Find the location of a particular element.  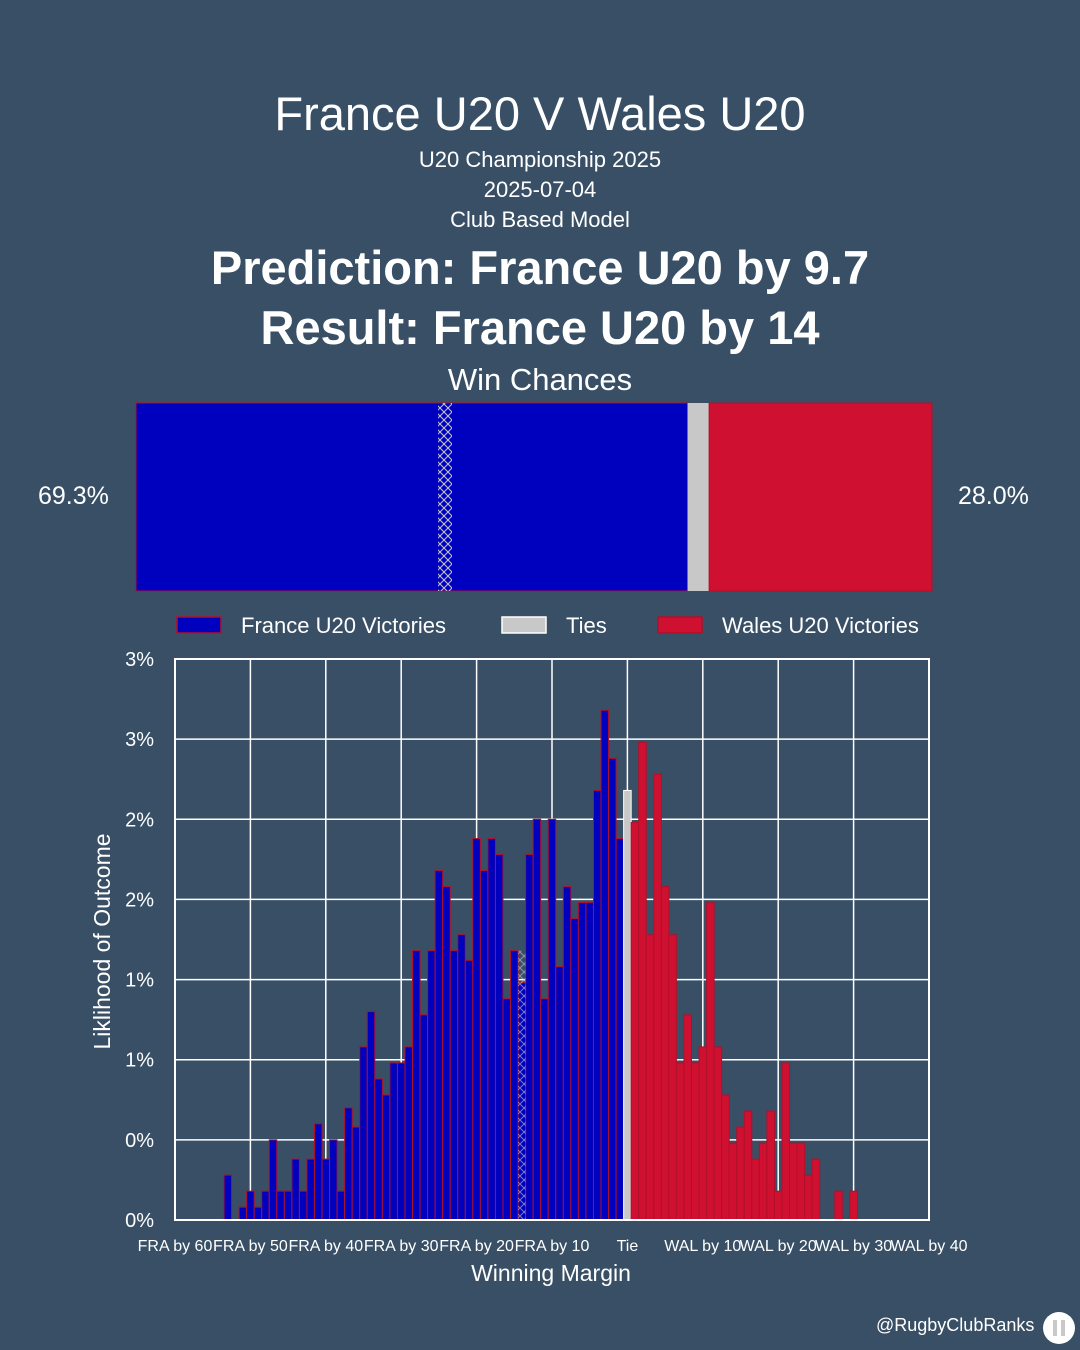

y-tick-label-6: 3% is located at coordinates (139, 740).